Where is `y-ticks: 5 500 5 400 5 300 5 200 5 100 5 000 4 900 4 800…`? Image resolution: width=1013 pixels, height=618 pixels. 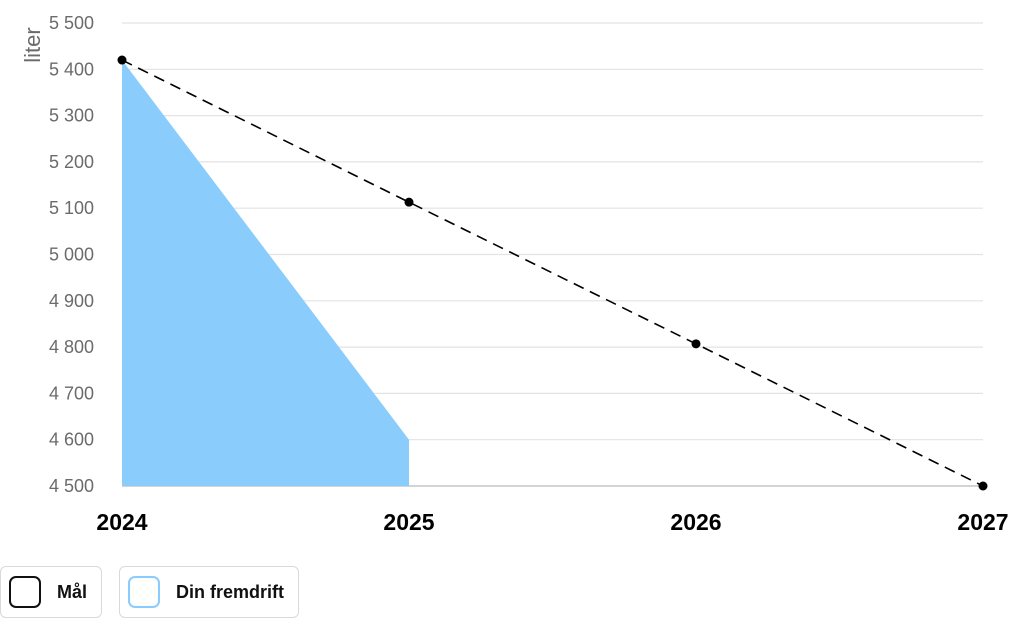
y-ticks: 5 500 5 400 5 300 5 200 5 100 5 000 4 900 4 800… is located at coordinates (71, 254).